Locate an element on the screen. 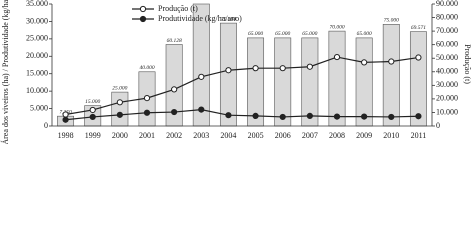 The height and width of the screenshot is (240, 474). bar-value-label: 75.904 is located at coordinates (228, 18).